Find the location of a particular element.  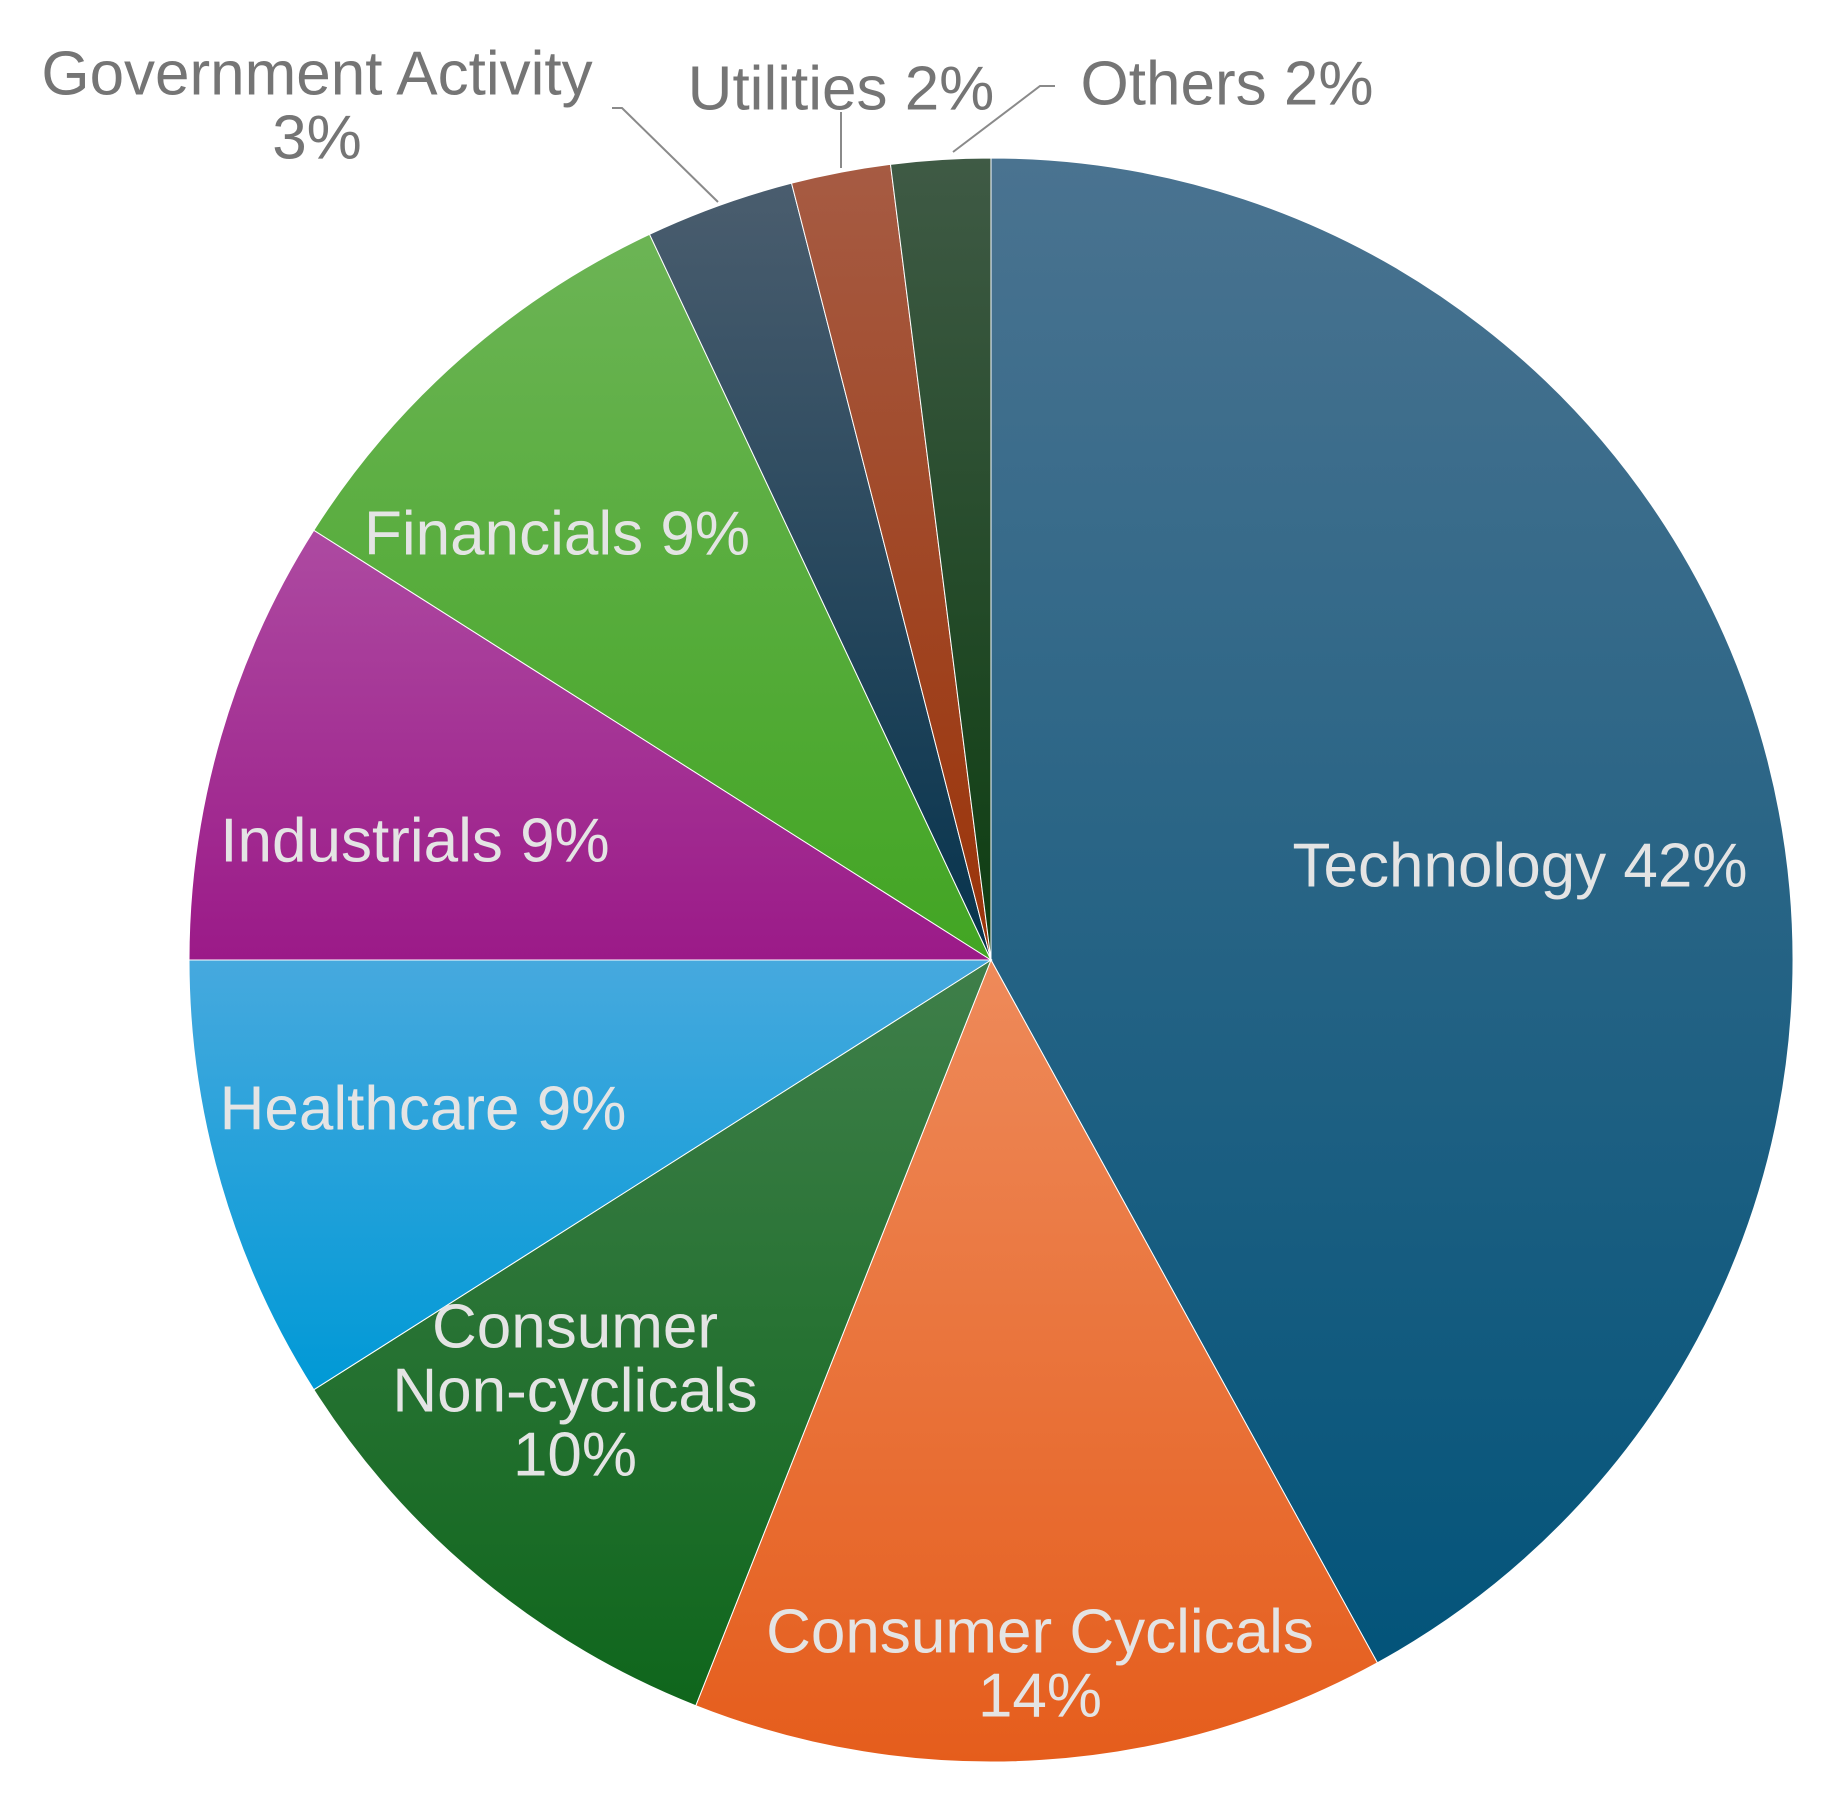

slice-label-line: Financials 9% is located at coordinates (557, 533).